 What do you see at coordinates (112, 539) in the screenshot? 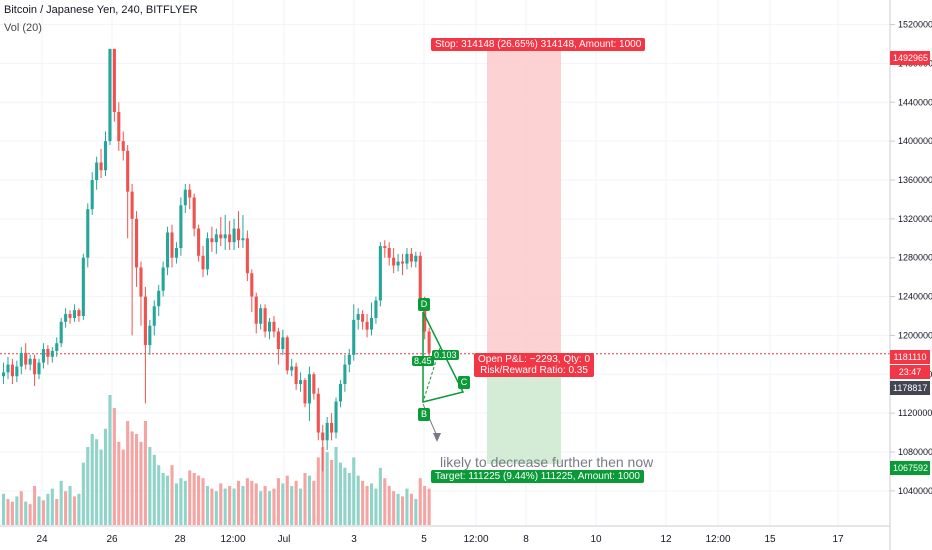
I see `time-tick-label: 26` at bounding box center [112, 539].